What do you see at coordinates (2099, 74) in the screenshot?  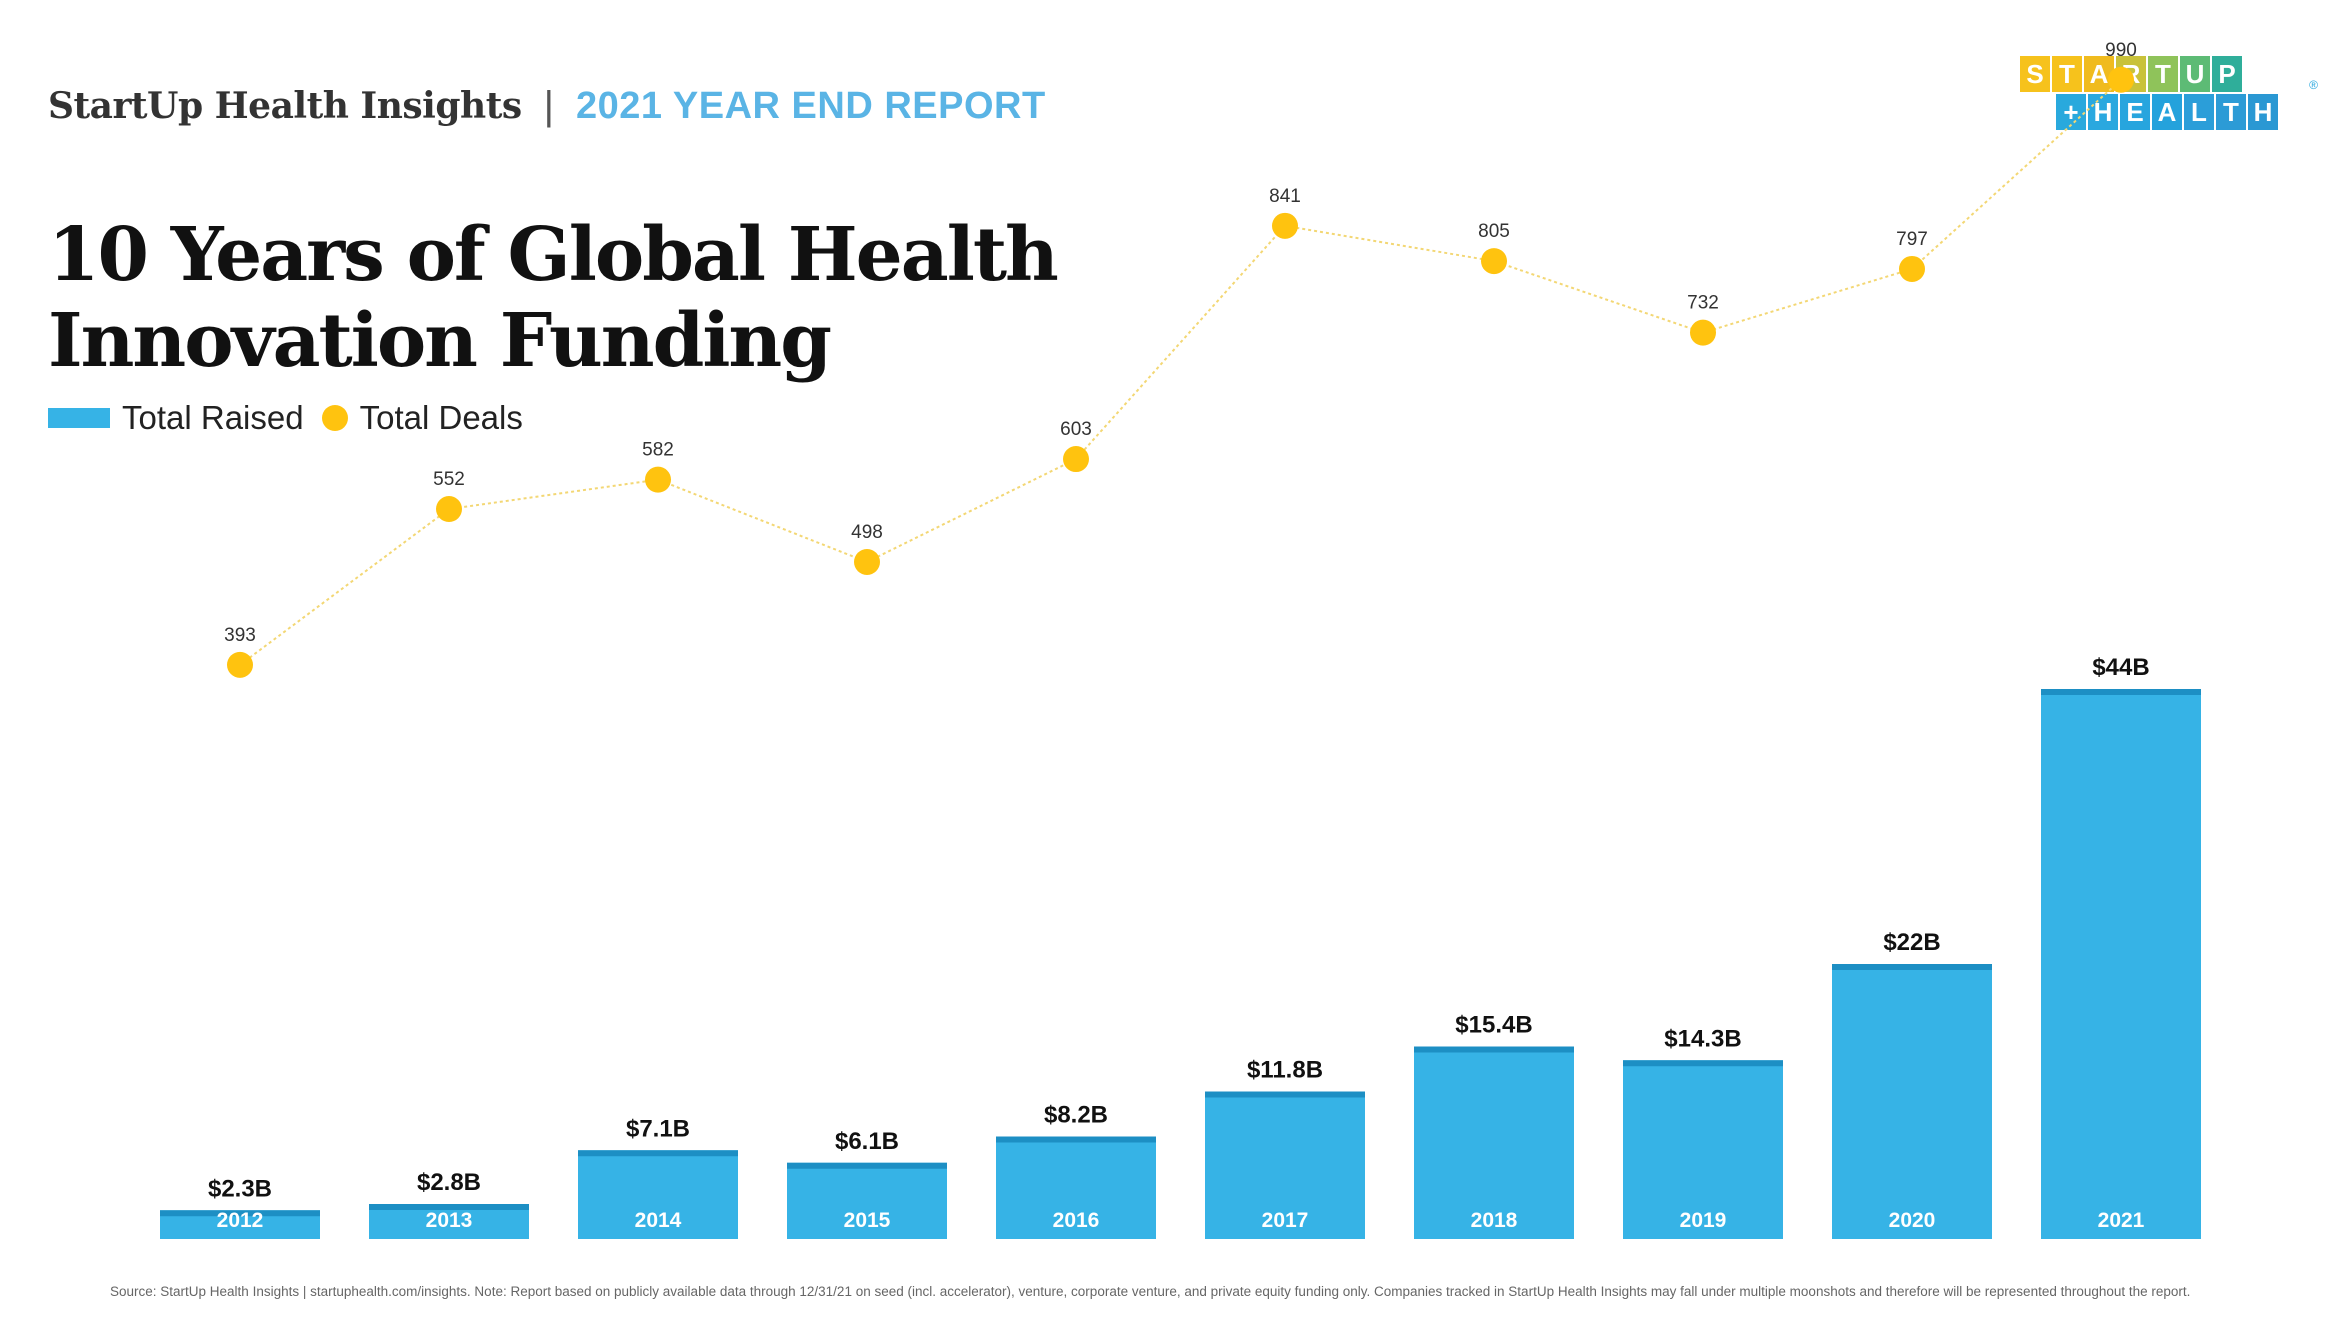 I see `logo-tile-top-2: A` at bounding box center [2099, 74].